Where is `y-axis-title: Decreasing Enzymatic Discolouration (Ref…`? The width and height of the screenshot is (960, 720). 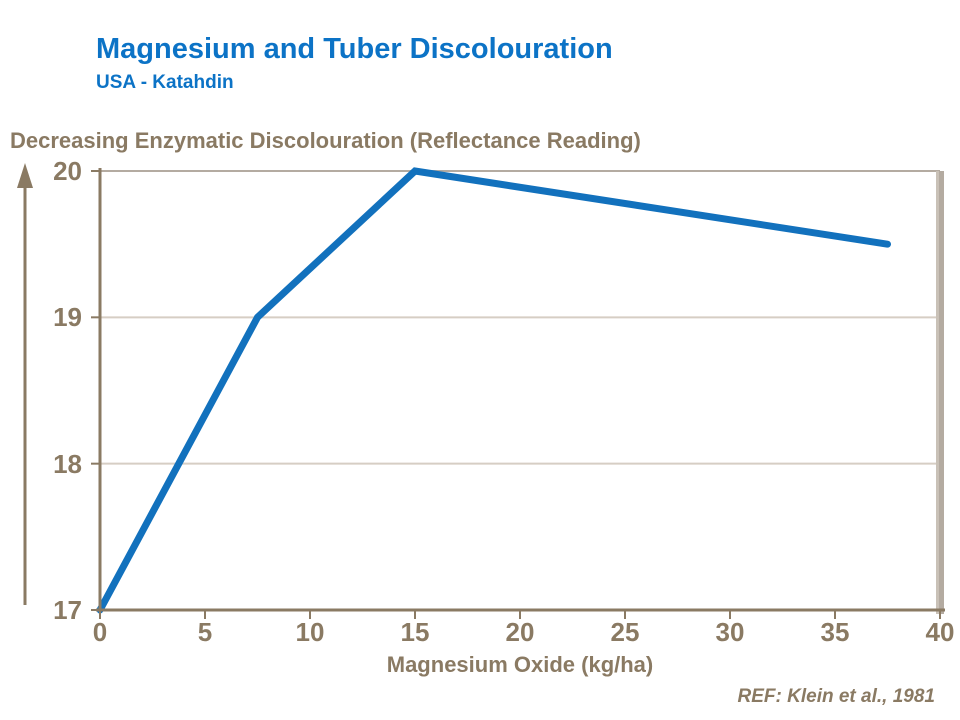
y-axis-title: Decreasing Enzymatic Discolouration (Ref… is located at coordinates (325, 140).